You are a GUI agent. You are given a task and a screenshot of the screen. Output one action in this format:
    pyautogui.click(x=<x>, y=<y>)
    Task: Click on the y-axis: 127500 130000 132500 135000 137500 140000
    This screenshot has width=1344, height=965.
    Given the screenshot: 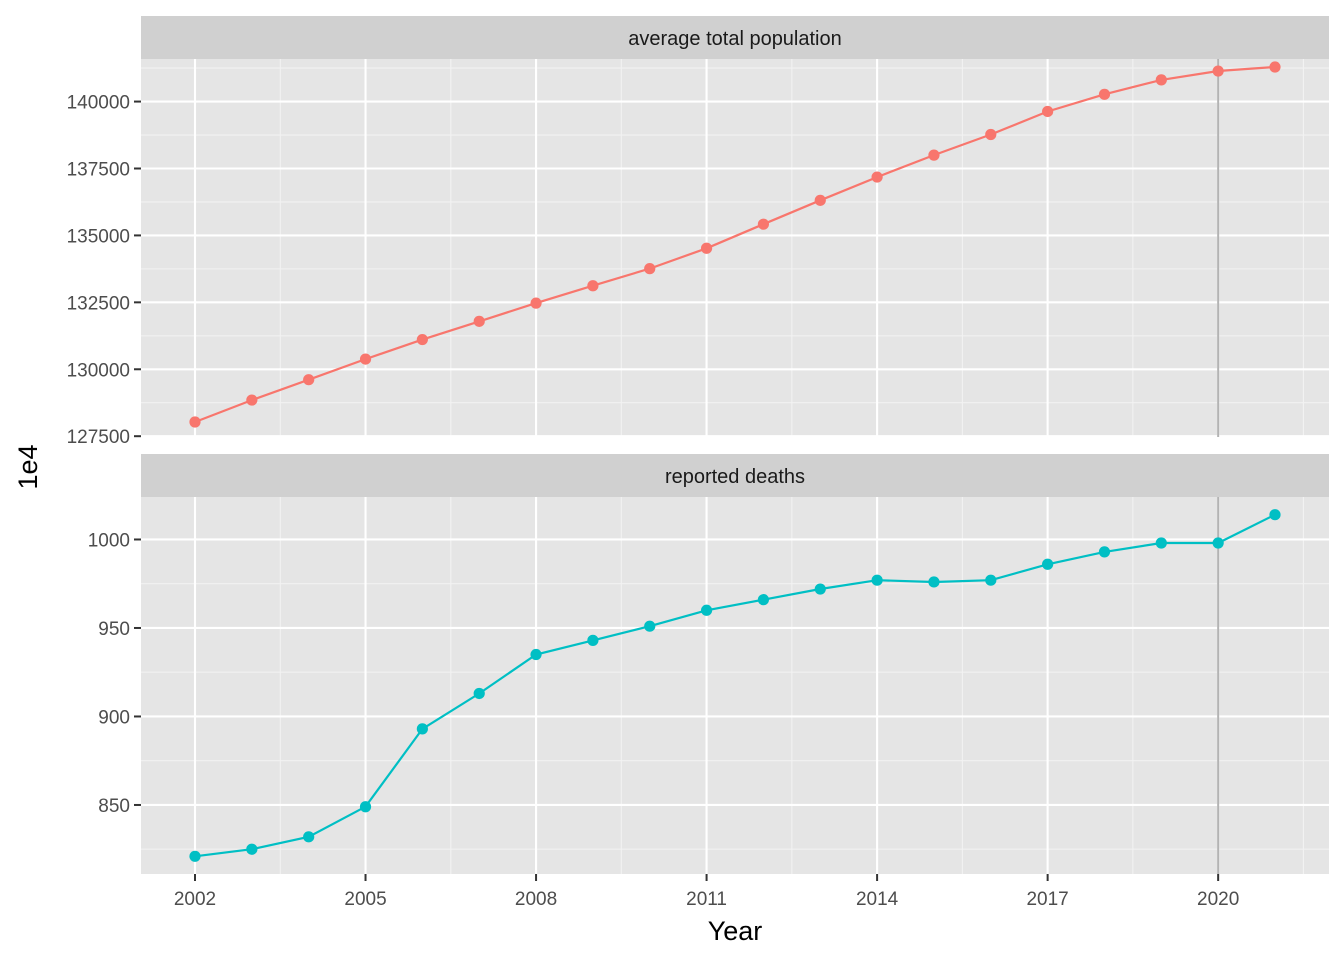 What is the action you would take?
    pyautogui.click(x=104, y=270)
    